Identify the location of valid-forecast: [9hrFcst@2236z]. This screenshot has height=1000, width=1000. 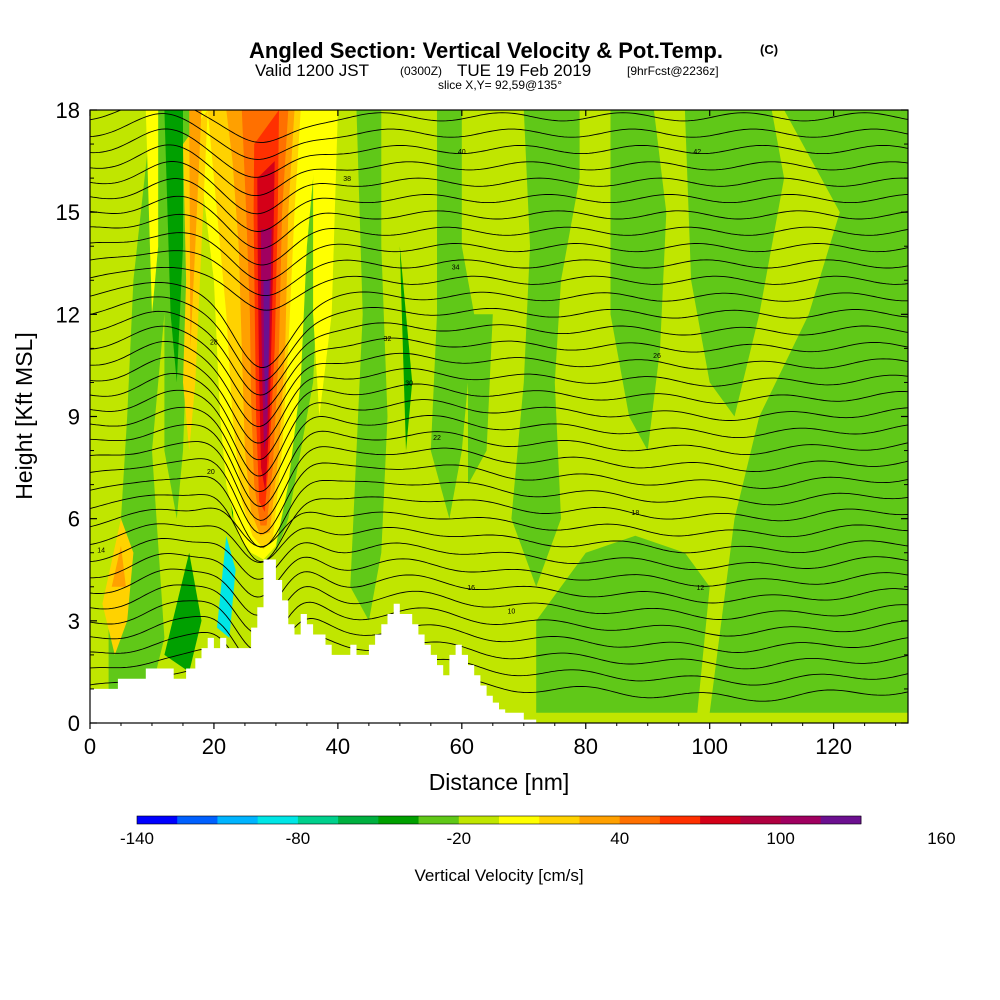
(673, 71).